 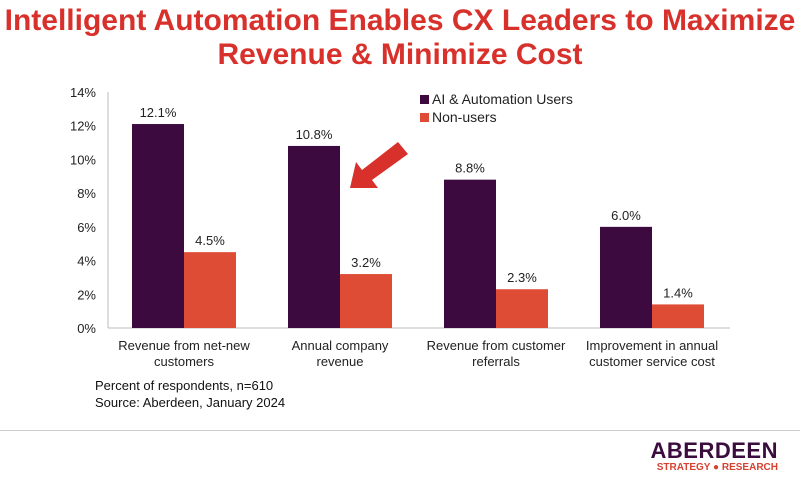 I want to click on x-category-label: customers, so click(x=184, y=361).